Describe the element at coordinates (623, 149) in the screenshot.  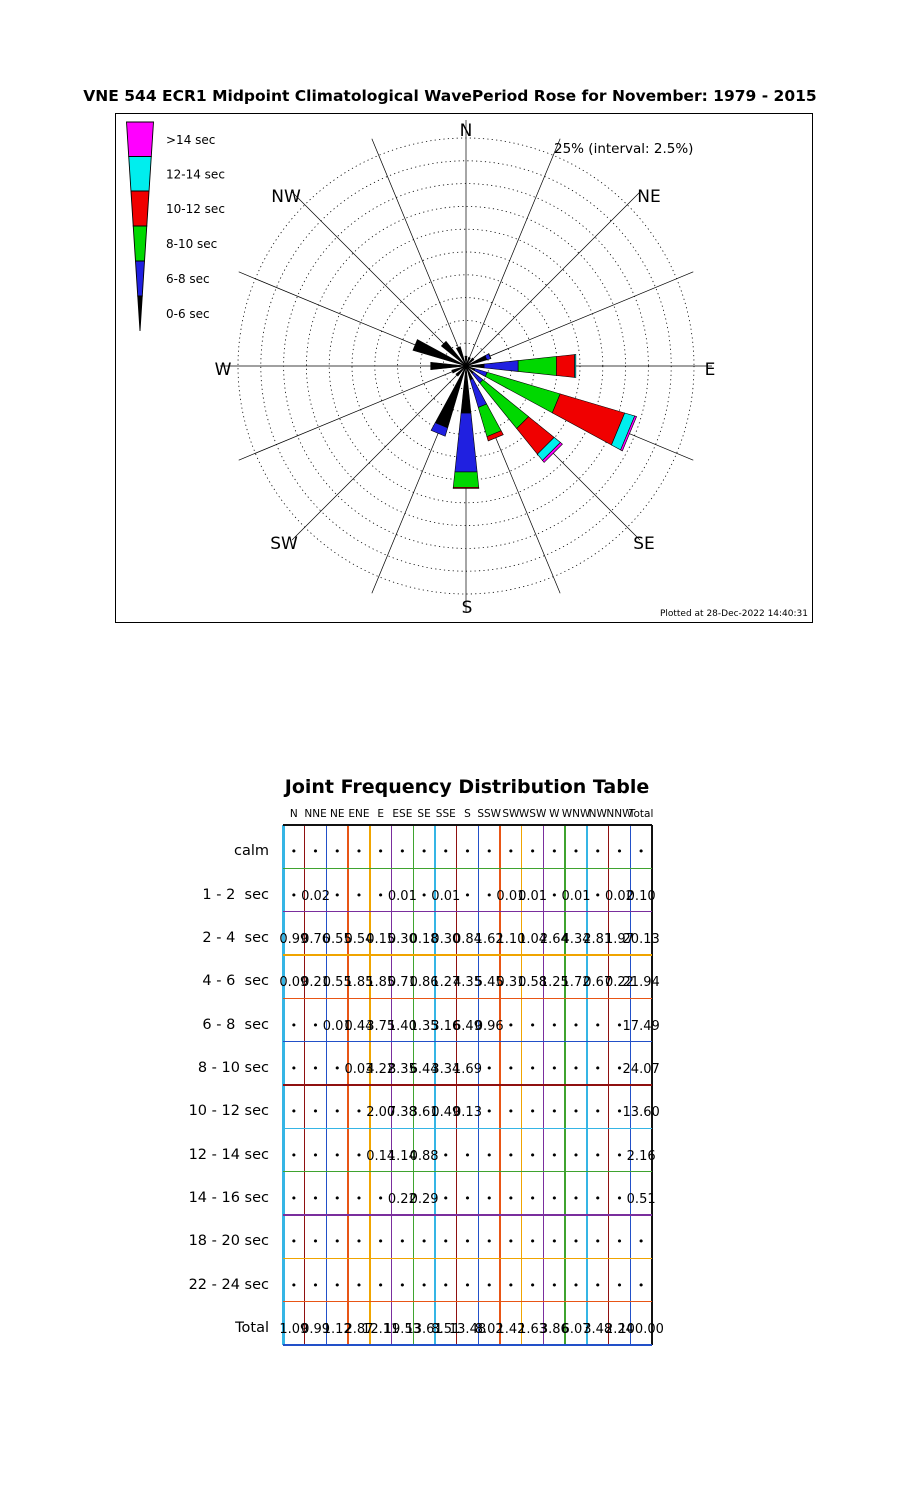
I see `scale-annotation: 25% (interval: 2.5%)` at that location.